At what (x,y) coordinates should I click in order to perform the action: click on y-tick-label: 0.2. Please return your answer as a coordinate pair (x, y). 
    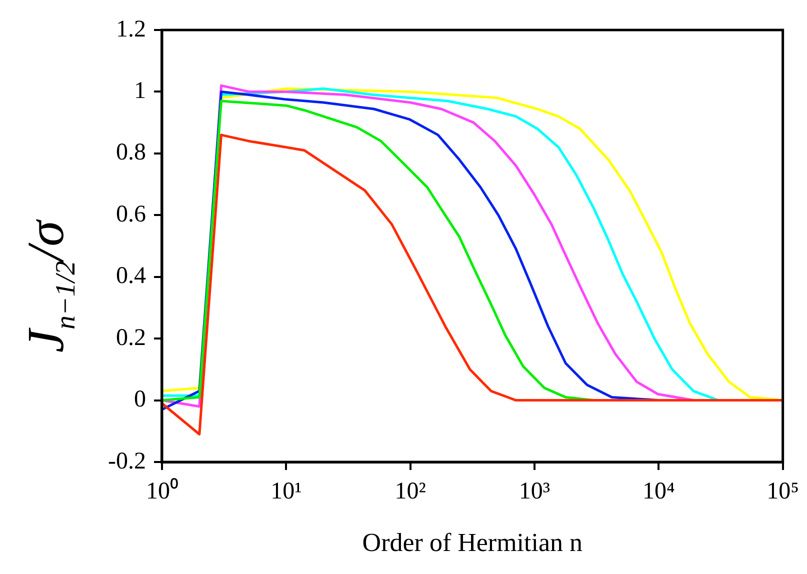
    Looking at the image, I should click on (131, 337).